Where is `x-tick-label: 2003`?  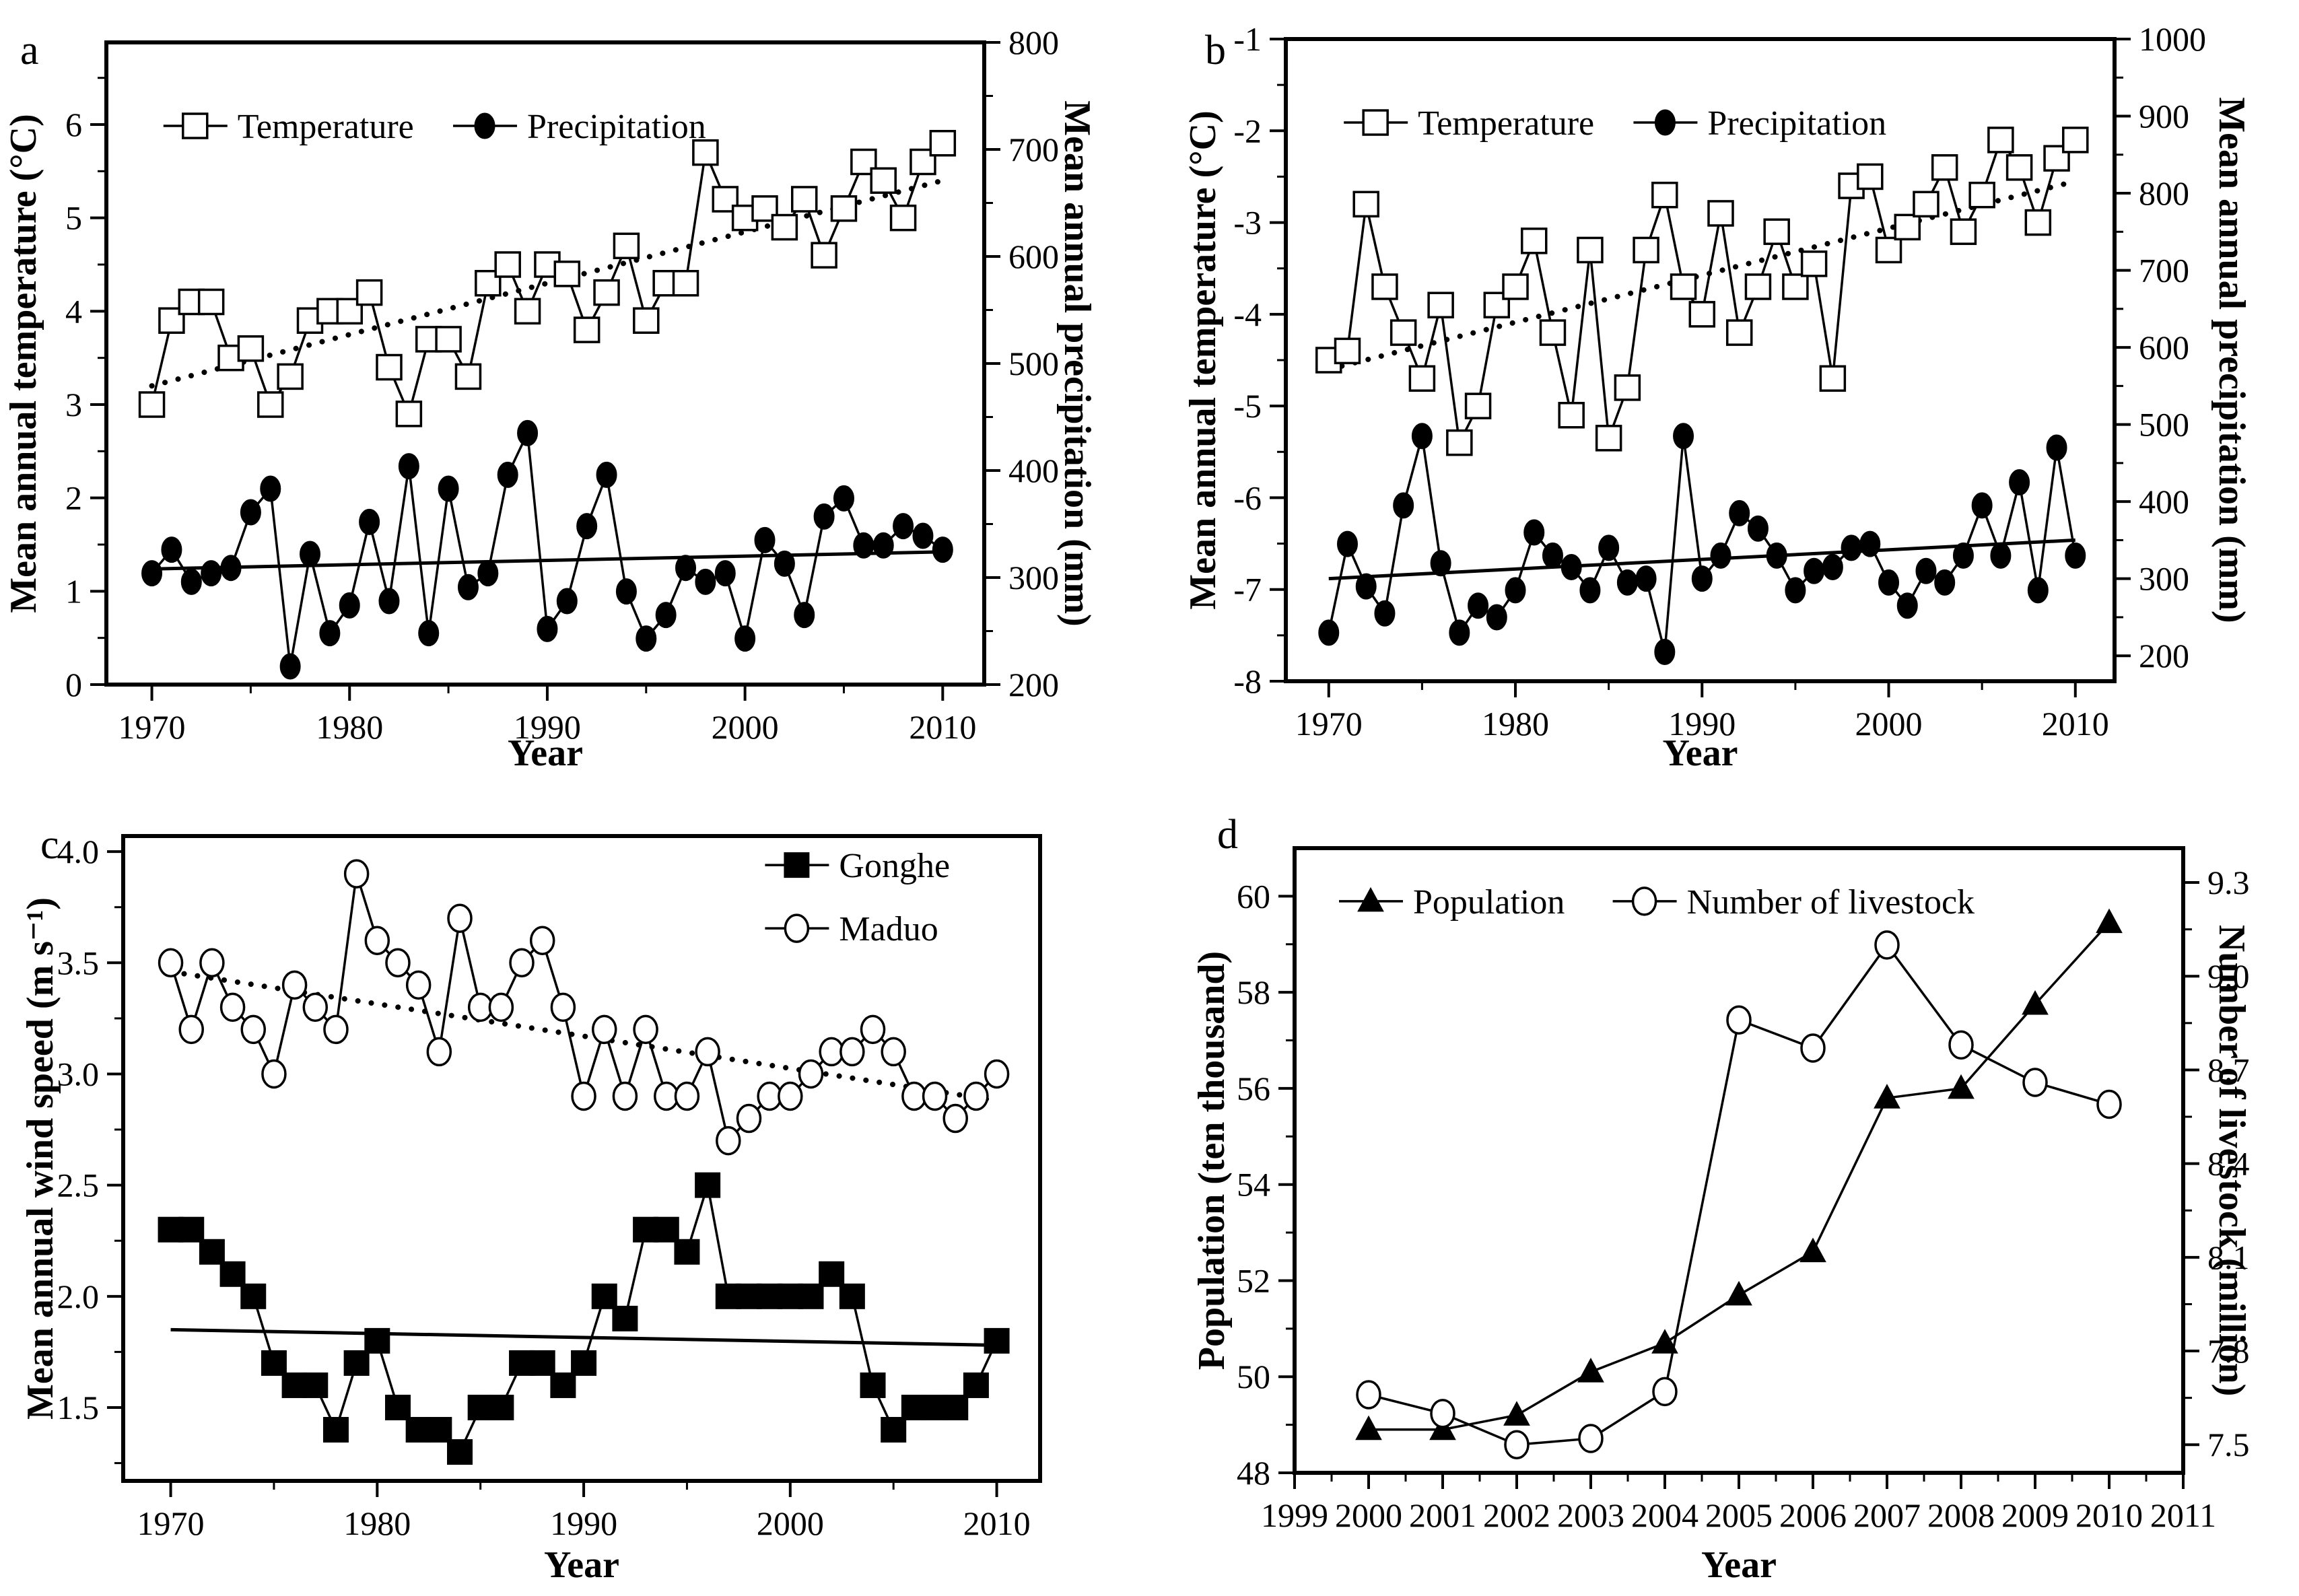
x-tick-label: 2003 is located at coordinates (1590, 1515).